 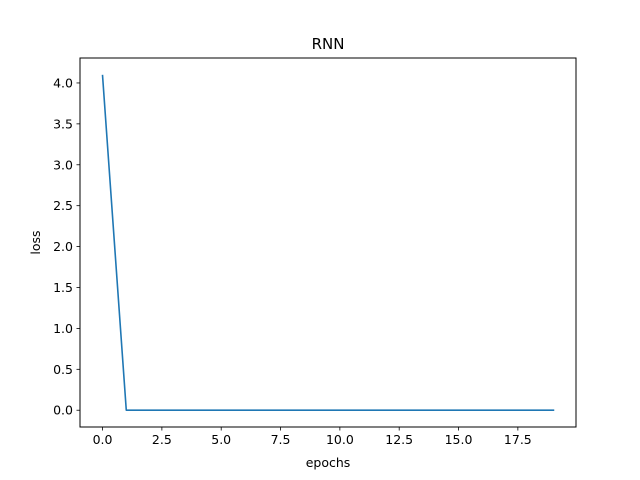 What do you see at coordinates (281, 439) in the screenshot?
I see `x-tick-label: 7.5` at bounding box center [281, 439].